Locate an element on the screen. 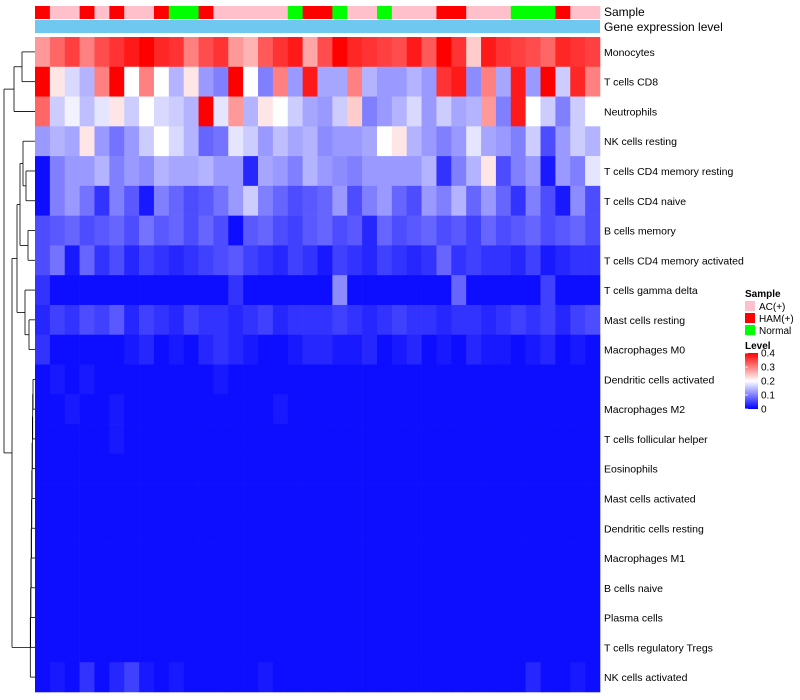 This screenshot has width=800, height=700. sample-annotation-cell is located at coordinates (325, 12).